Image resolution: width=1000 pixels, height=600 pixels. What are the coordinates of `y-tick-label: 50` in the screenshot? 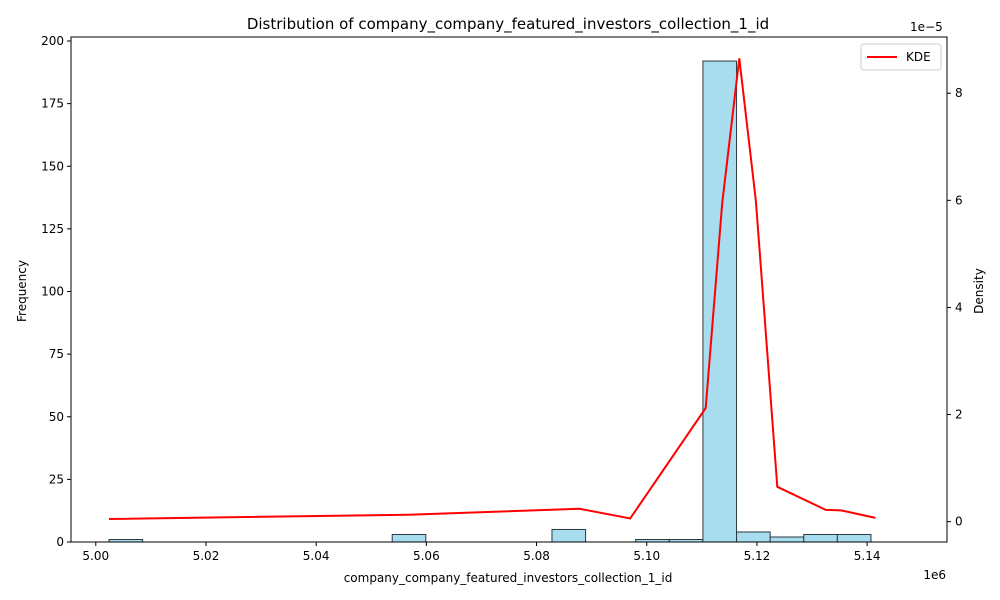 It's located at (56, 417).